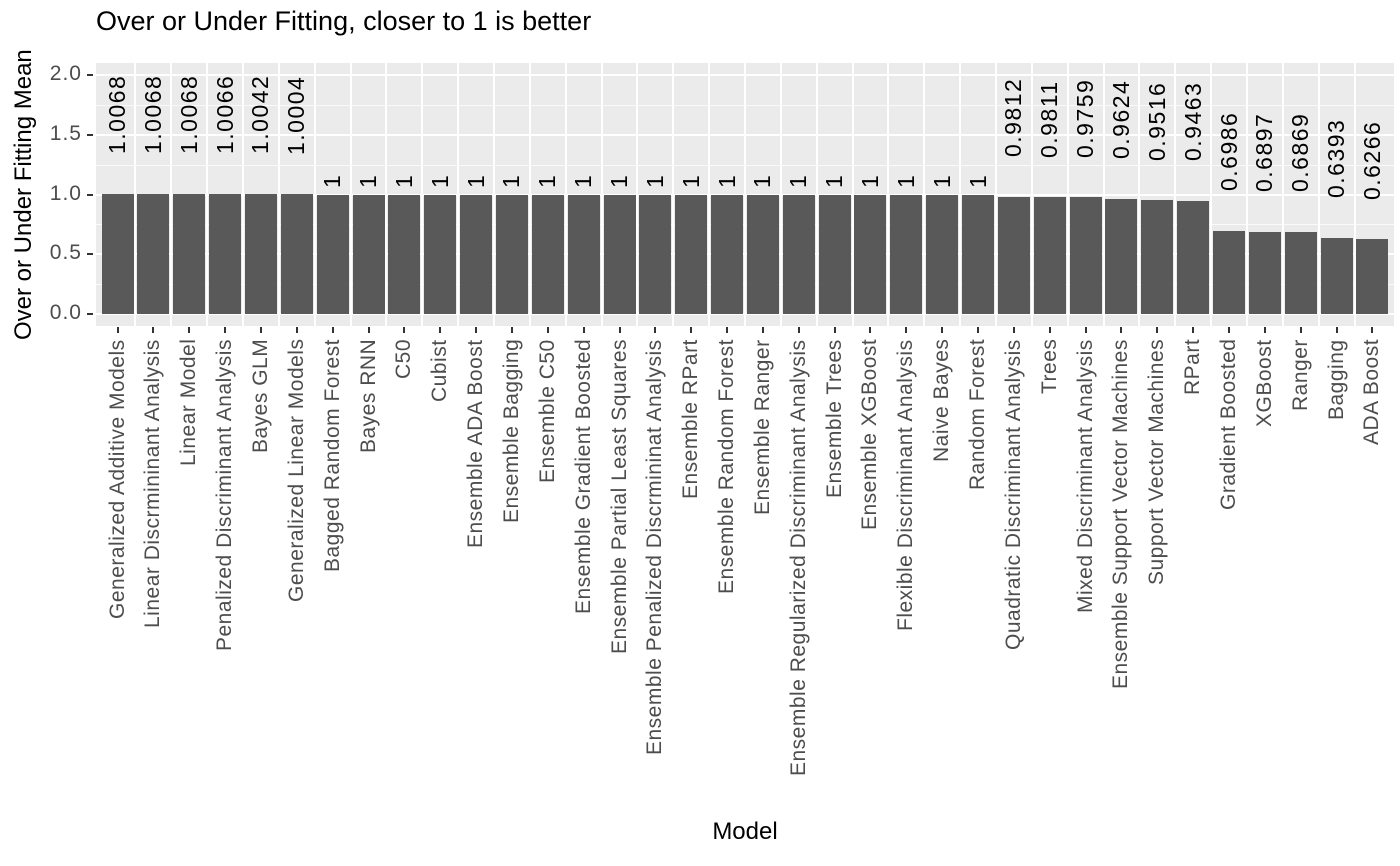 The image size is (1400, 866). I want to click on x-tick-label: Support Vector Machines, so click(1157, 461).